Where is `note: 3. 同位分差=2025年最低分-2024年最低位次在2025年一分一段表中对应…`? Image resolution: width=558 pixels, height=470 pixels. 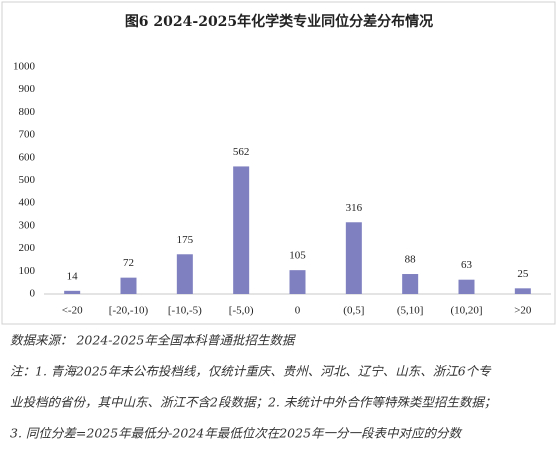 note: 3. 同位分差=2025年最低分-2024年最低位次在2025年一分一段表中对应… is located at coordinates (236, 433).